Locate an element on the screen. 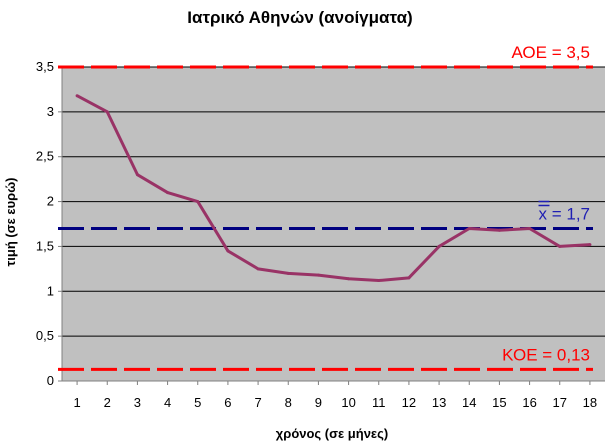  x-tick-label: 16 is located at coordinates (529, 402).